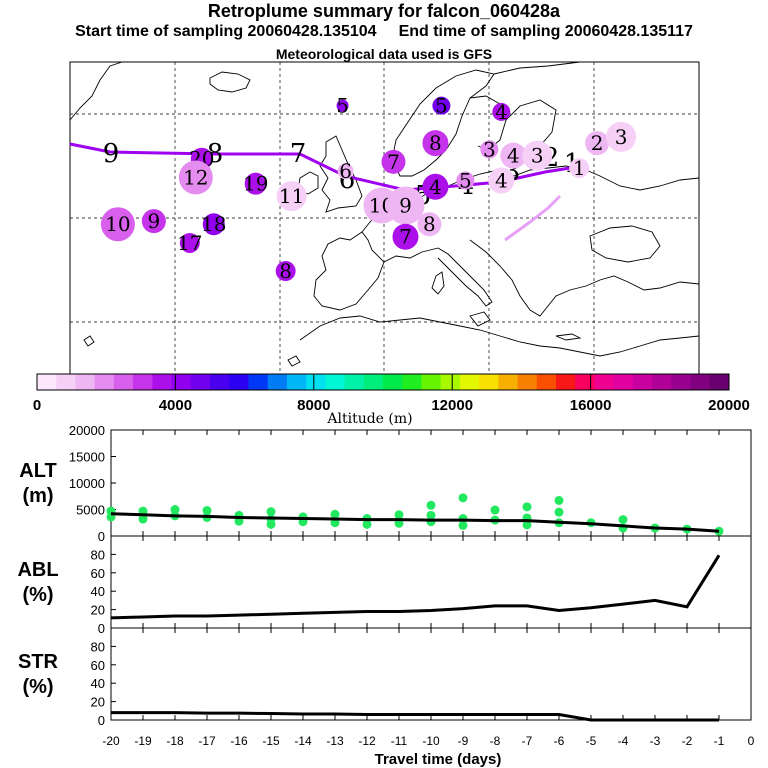 The height and width of the screenshot is (768, 768). I want to click on x-tick-label: -15, so click(271, 741).